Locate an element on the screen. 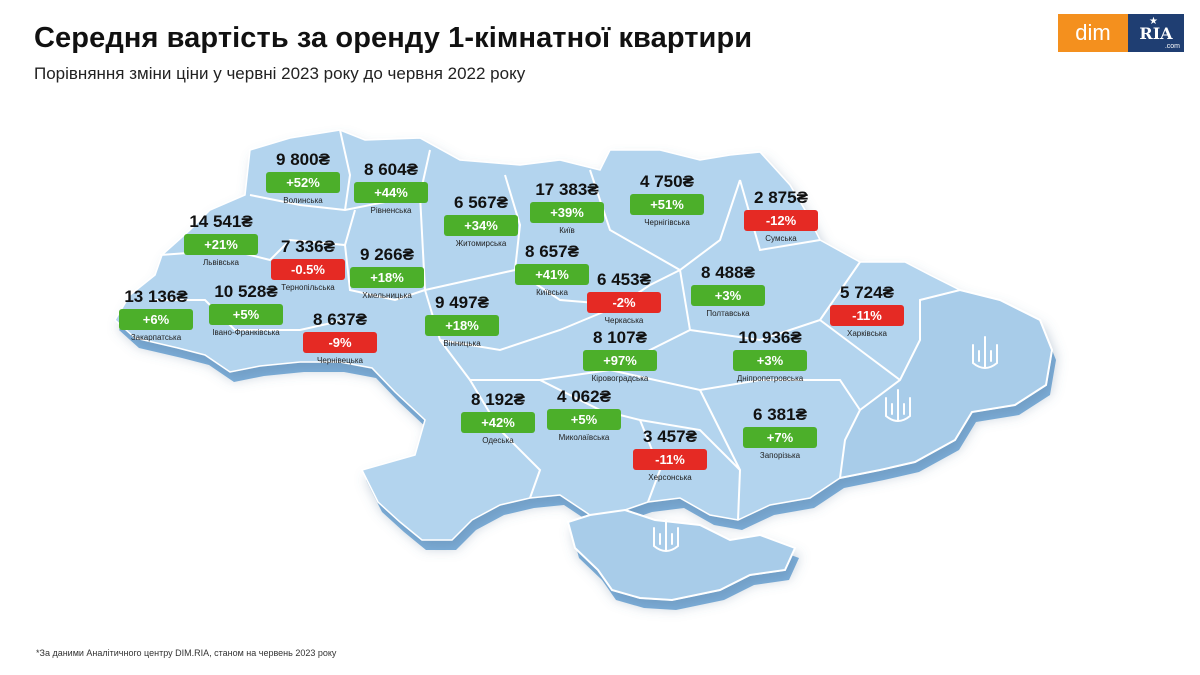 Image resolution: width=1200 pixels, height=675 pixels. region-change-badge: -9% is located at coordinates (340, 342).